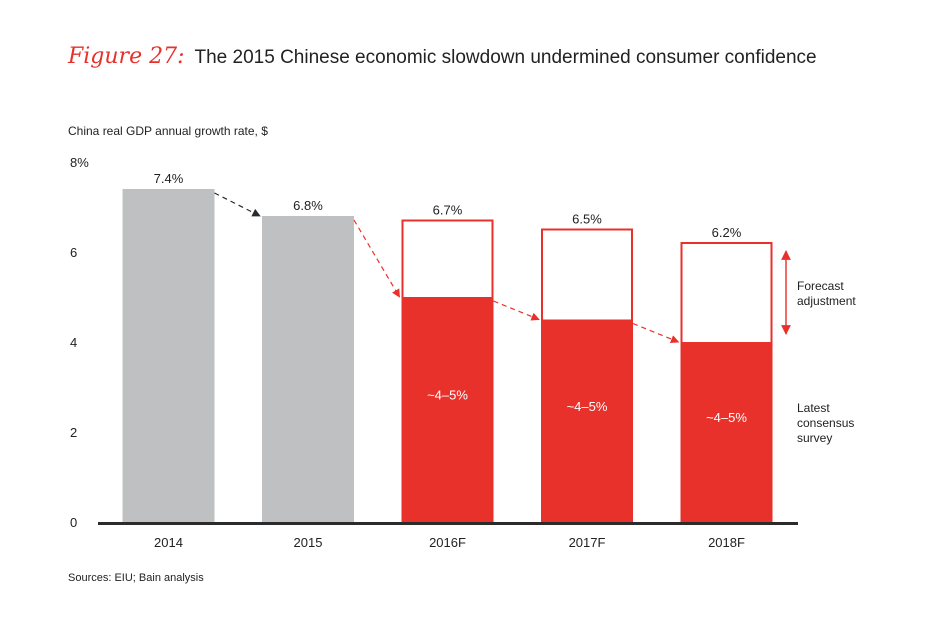 The height and width of the screenshot is (620, 950). What do you see at coordinates (308, 205) in the screenshot?
I see `data-label-actual-2015: 6.8%` at bounding box center [308, 205].